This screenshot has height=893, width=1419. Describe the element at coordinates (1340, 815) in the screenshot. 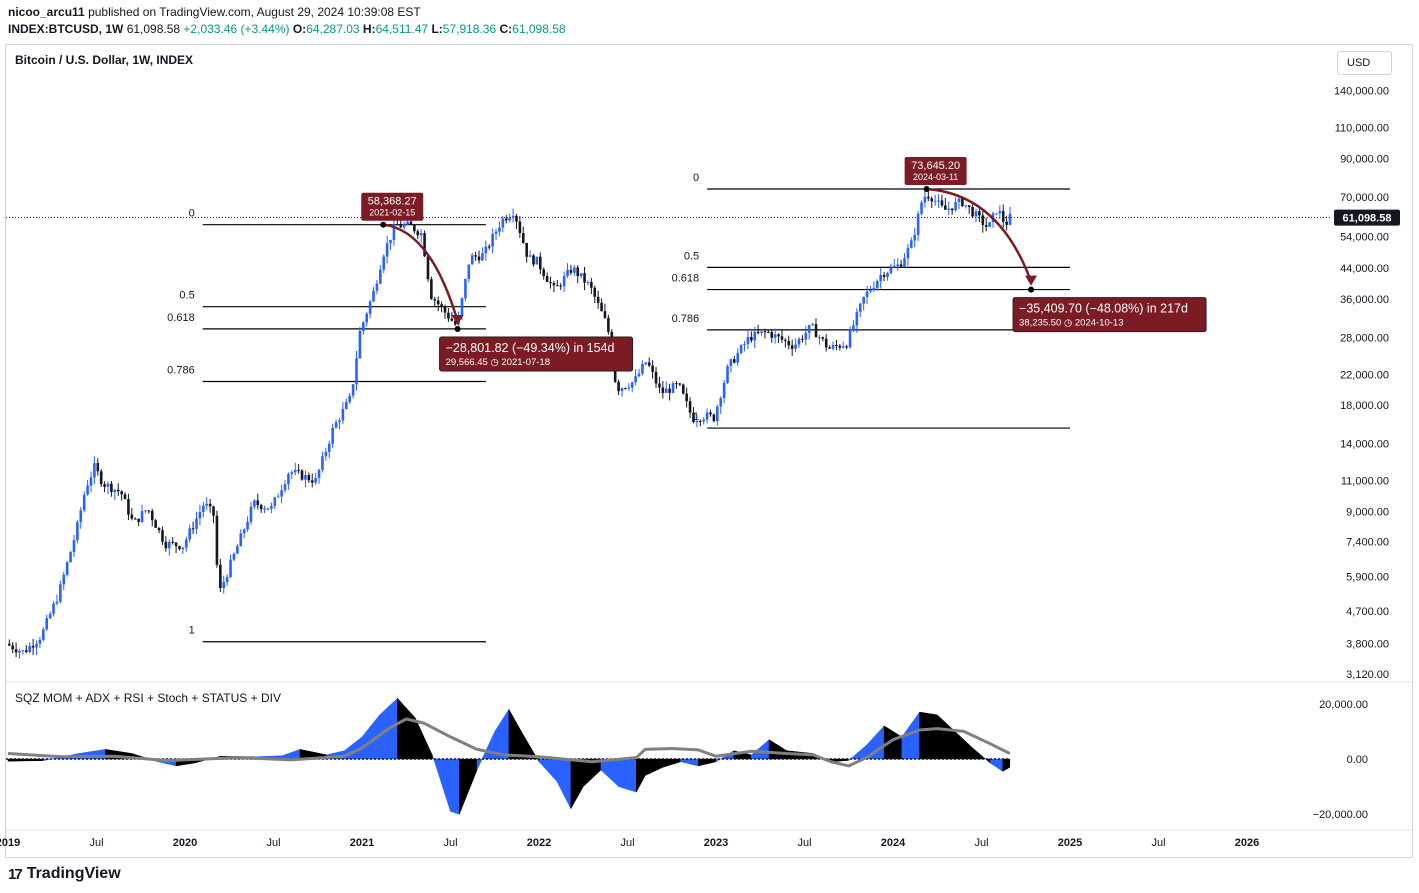

I see `indicator-axis-label: −20,000.00` at that location.